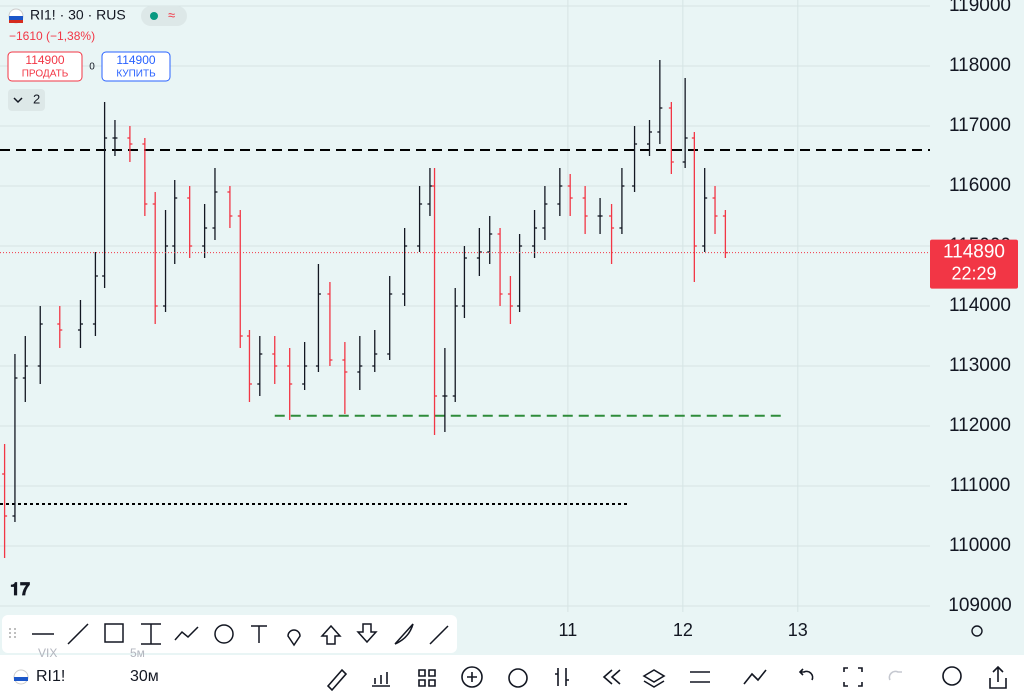 The image size is (1024, 693). I want to click on bottom-bar, so click(512, 674).